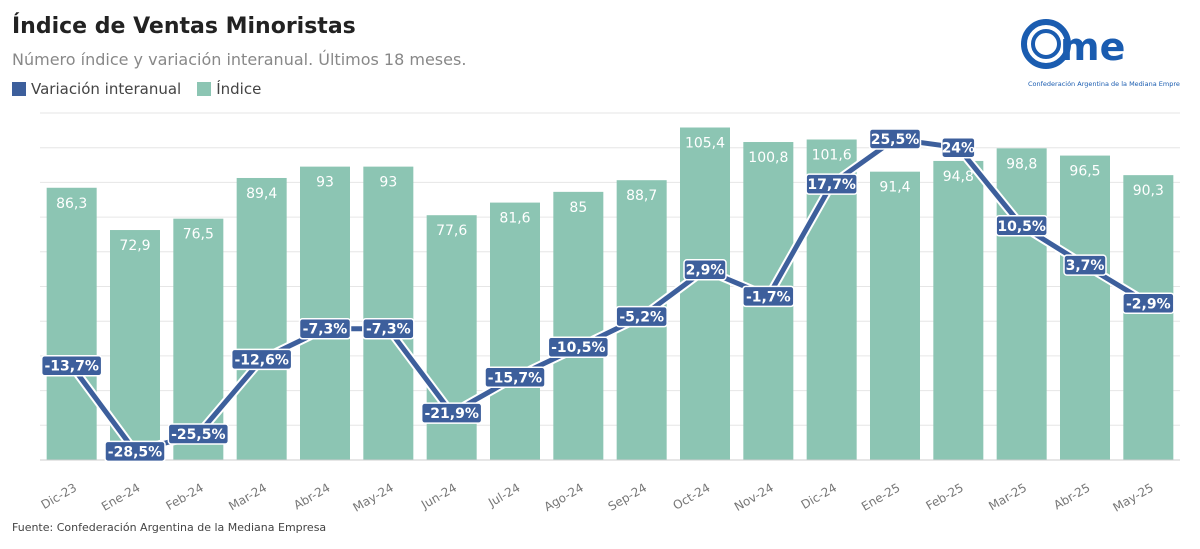 The image size is (1200, 549). What do you see at coordinates (261, 194) in the screenshot?
I see `bar-label: 89,4` at bounding box center [261, 194].